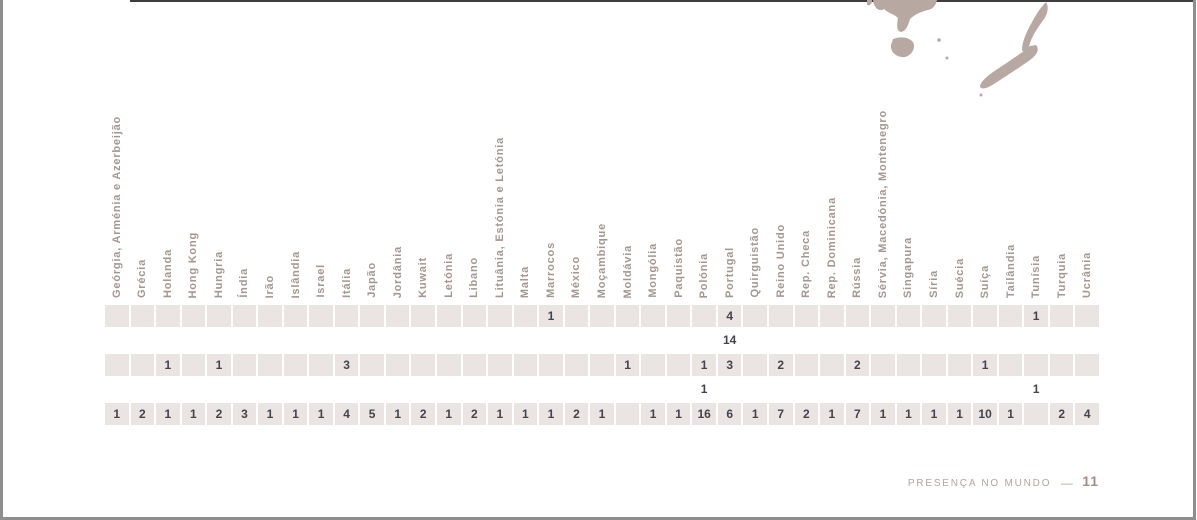 This screenshot has width=1197, height=520. I want to click on column-header-label: Moçambique, so click(601, 260).